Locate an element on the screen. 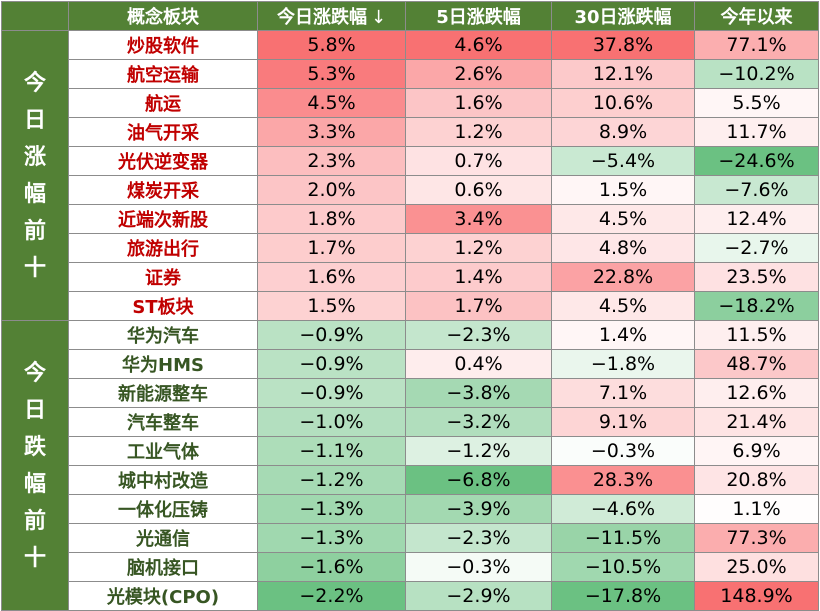 Image resolution: width=820 pixels, height=611 pixels. concept-name: 光模块(CPO) is located at coordinates (163, 596).